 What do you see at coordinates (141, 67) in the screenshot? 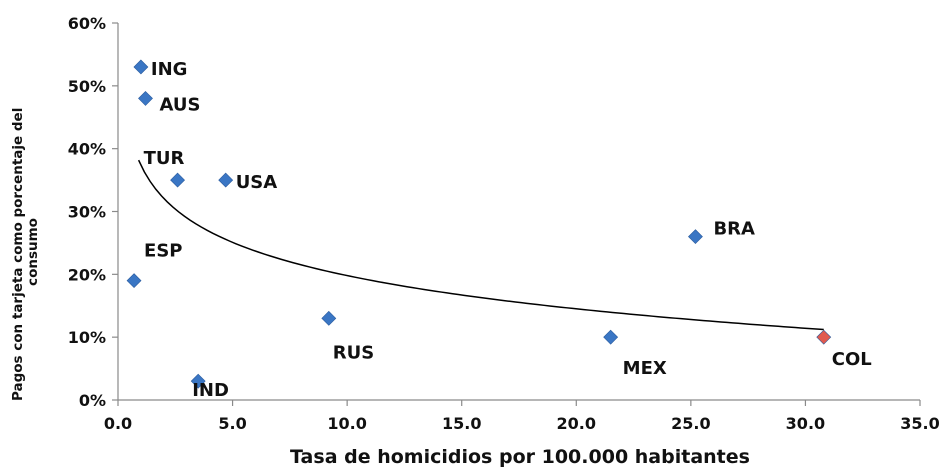
I see `data-point-ing` at bounding box center [141, 67].